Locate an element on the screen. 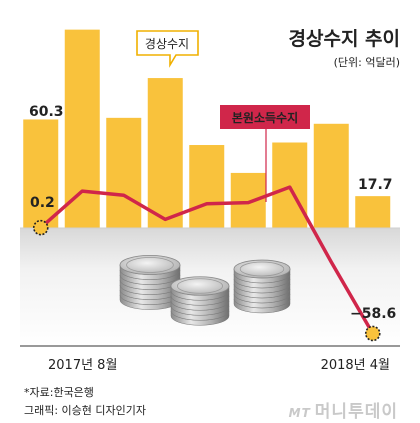 The image size is (420, 423). unit-label: (단위: 억달러) is located at coordinates (367, 62).